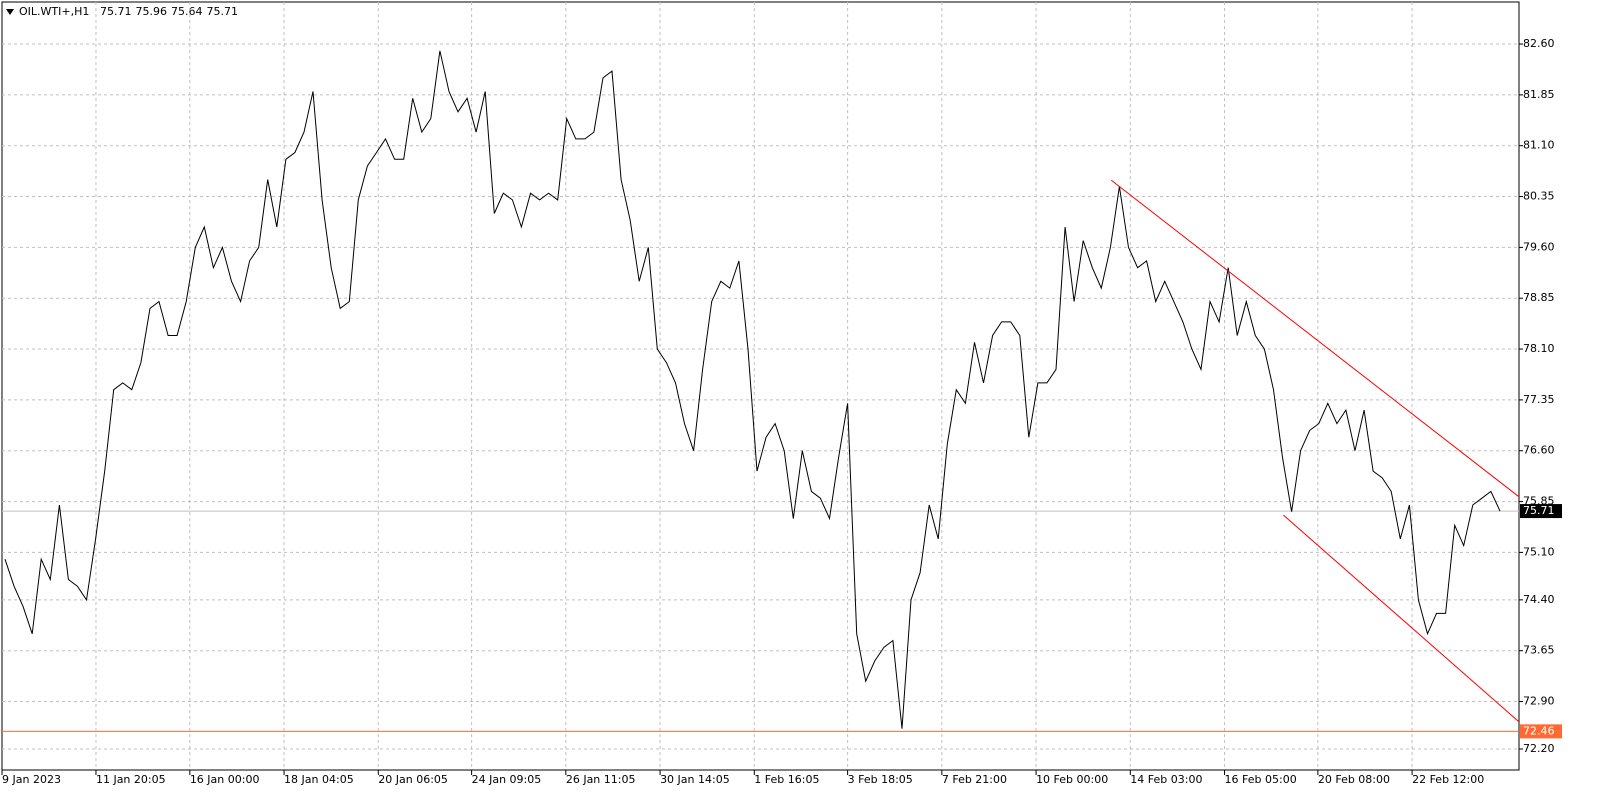  Describe the element at coordinates (152, 11) in the screenshot. I see `ohlc-value: 75.96` at that location.